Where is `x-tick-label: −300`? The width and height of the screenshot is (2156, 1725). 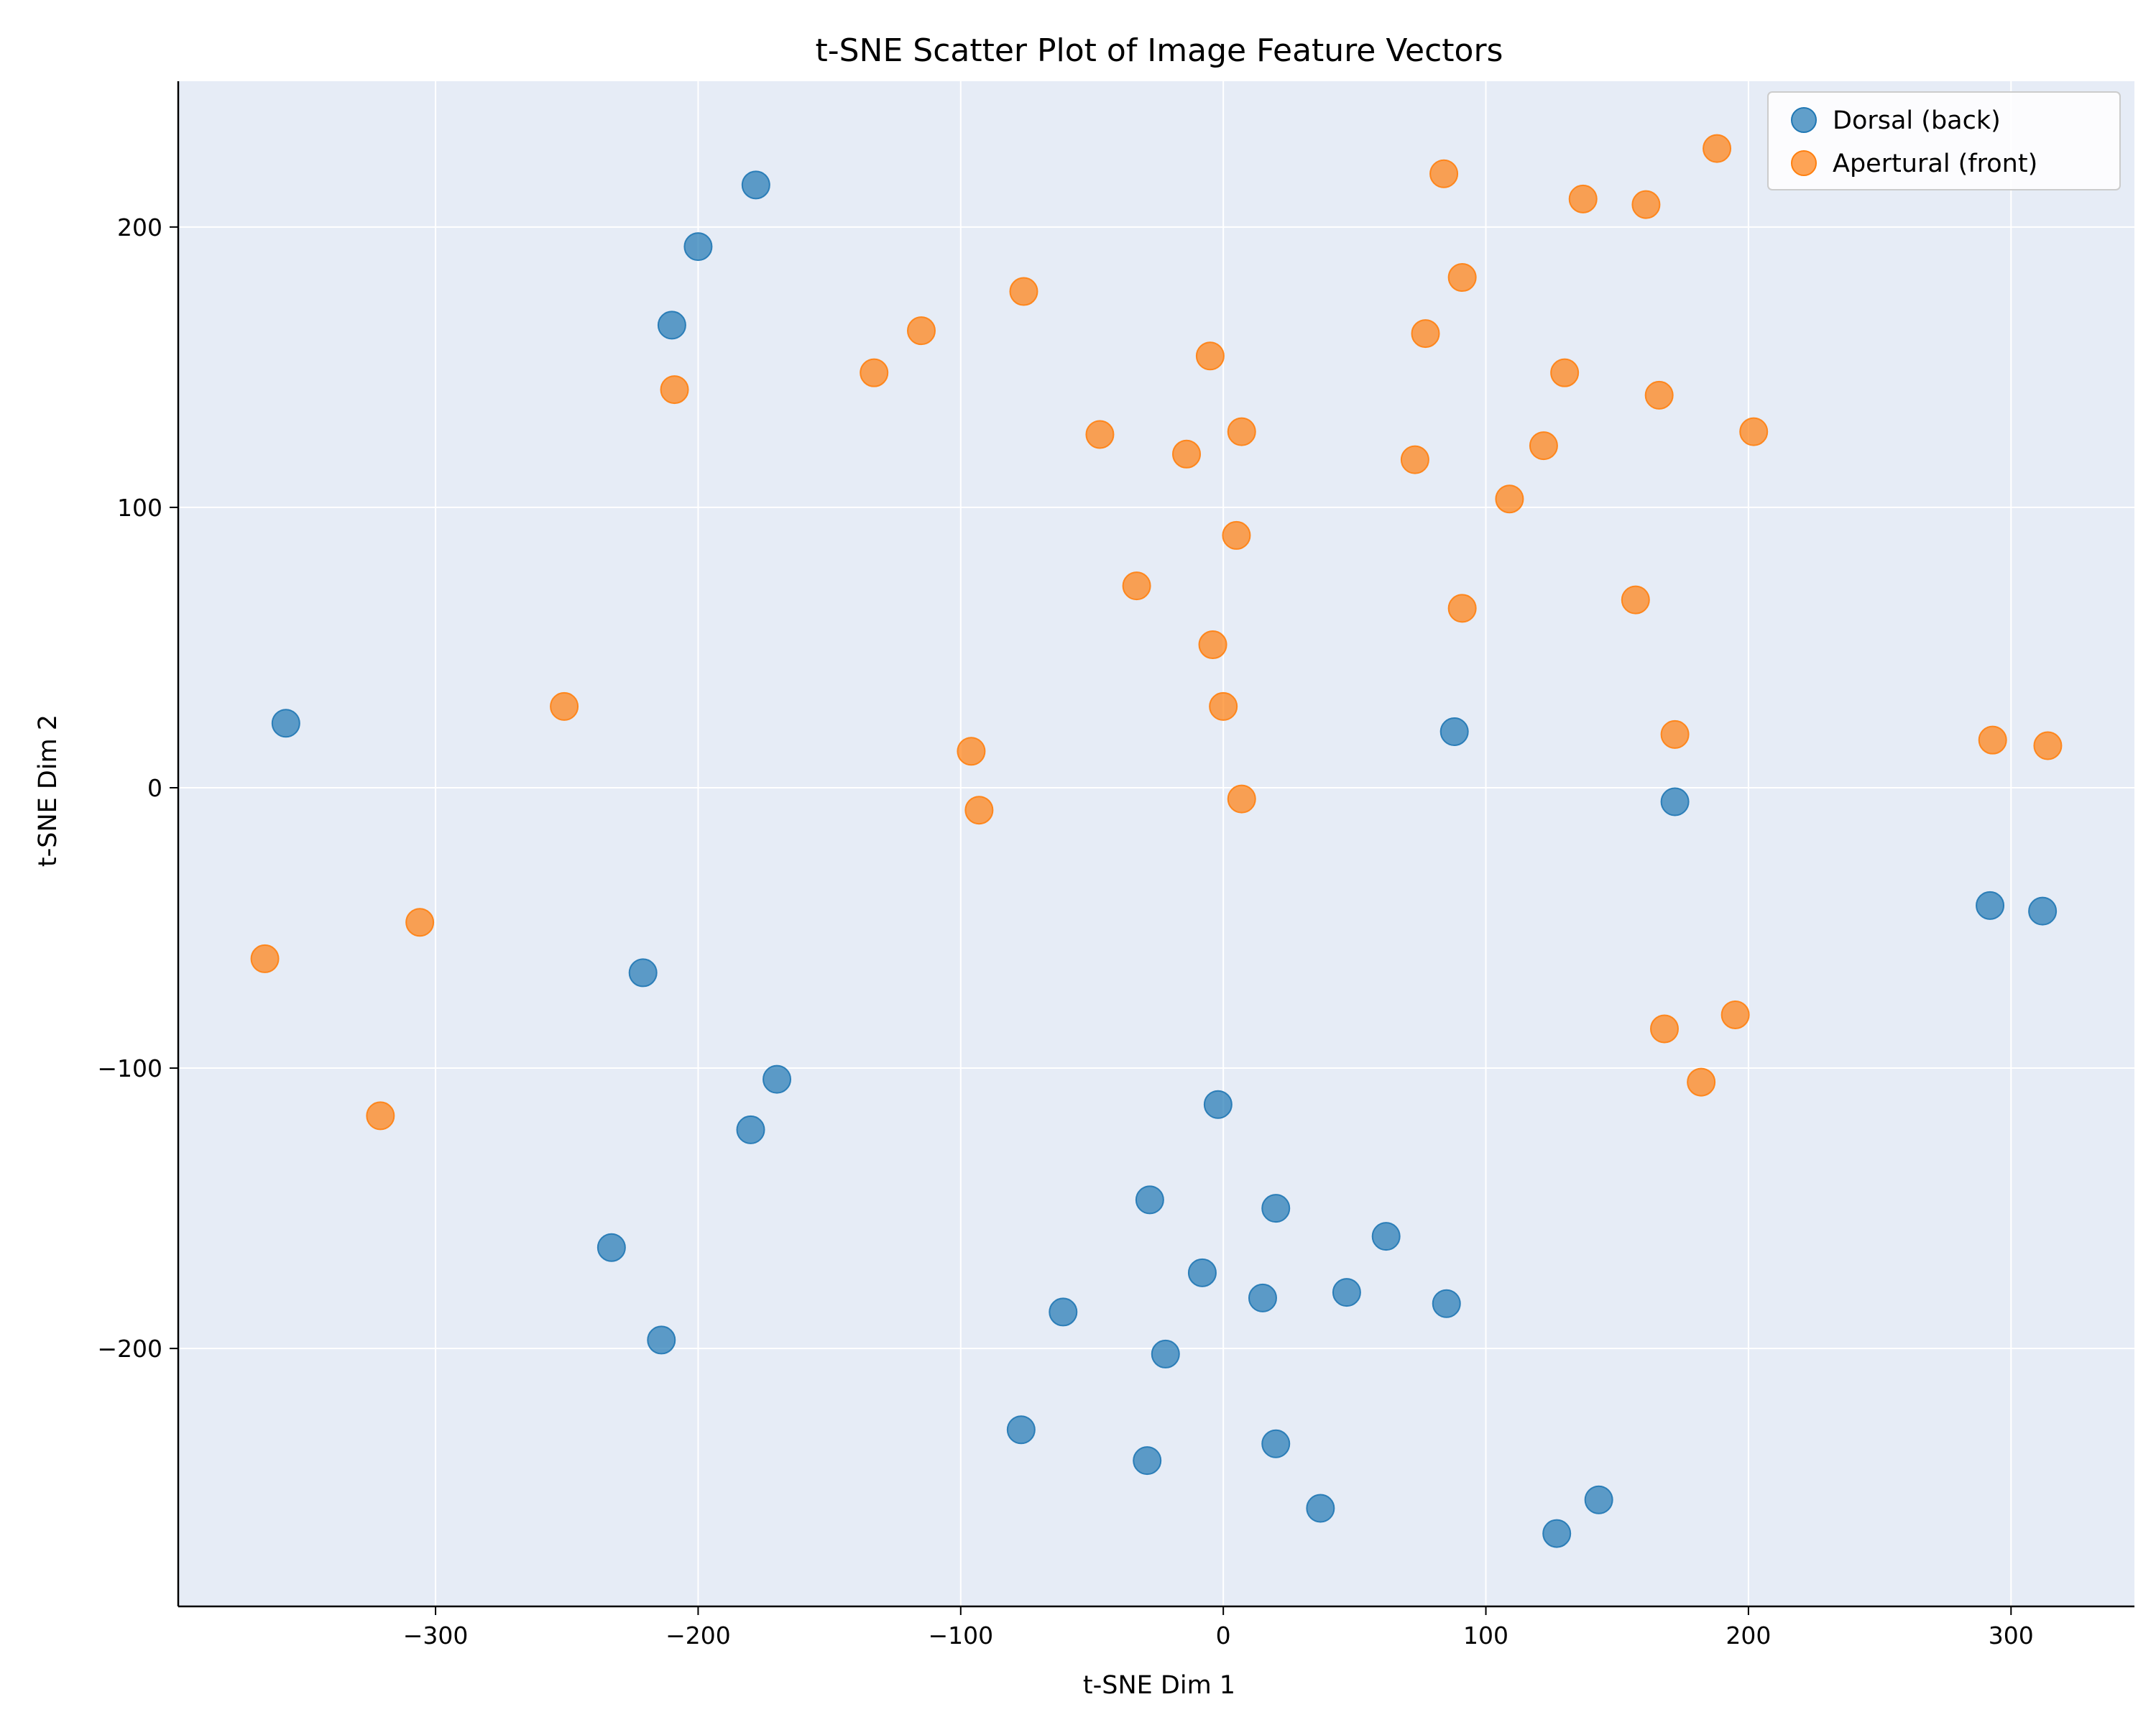 x-tick-label: −300 is located at coordinates (436, 1636).